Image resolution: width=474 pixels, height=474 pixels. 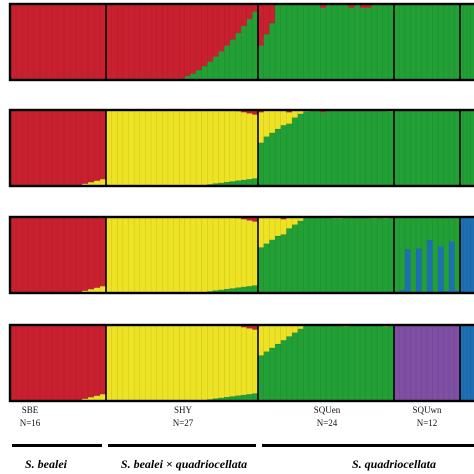 What do you see at coordinates (231, 416) in the screenshot?
I see `population-labels: SBE N=16 SHY N=27 SQUen N=24 SQUwn N=12` at bounding box center [231, 416].